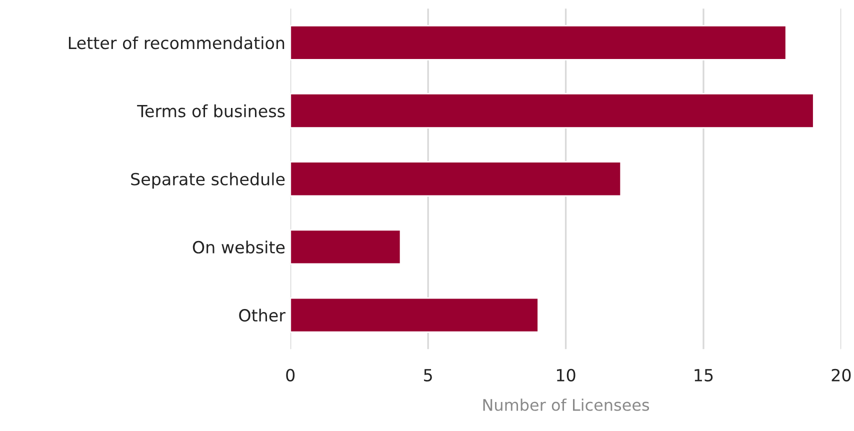  Describe the element at coordinates (262, 315) in the screenshot. I see `y-tick-label: Other` at that location.